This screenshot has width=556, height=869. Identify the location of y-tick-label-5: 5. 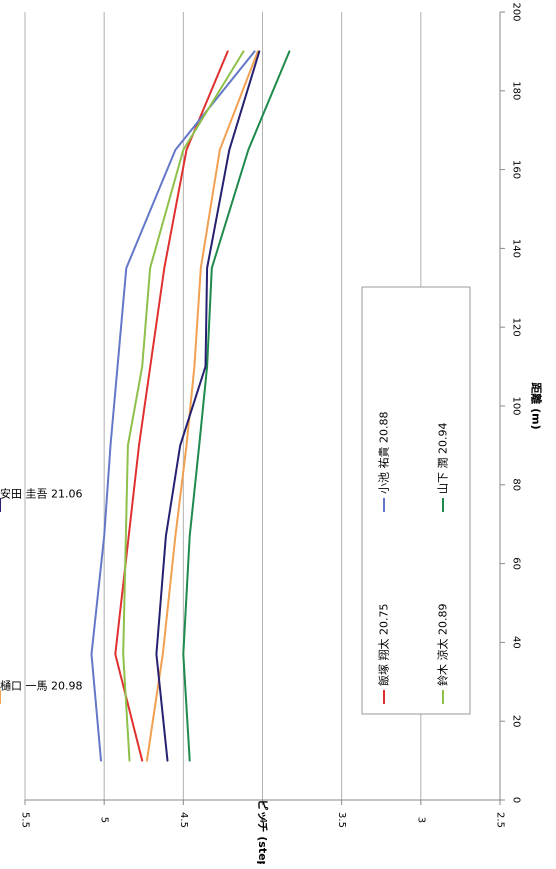
(104, 820).